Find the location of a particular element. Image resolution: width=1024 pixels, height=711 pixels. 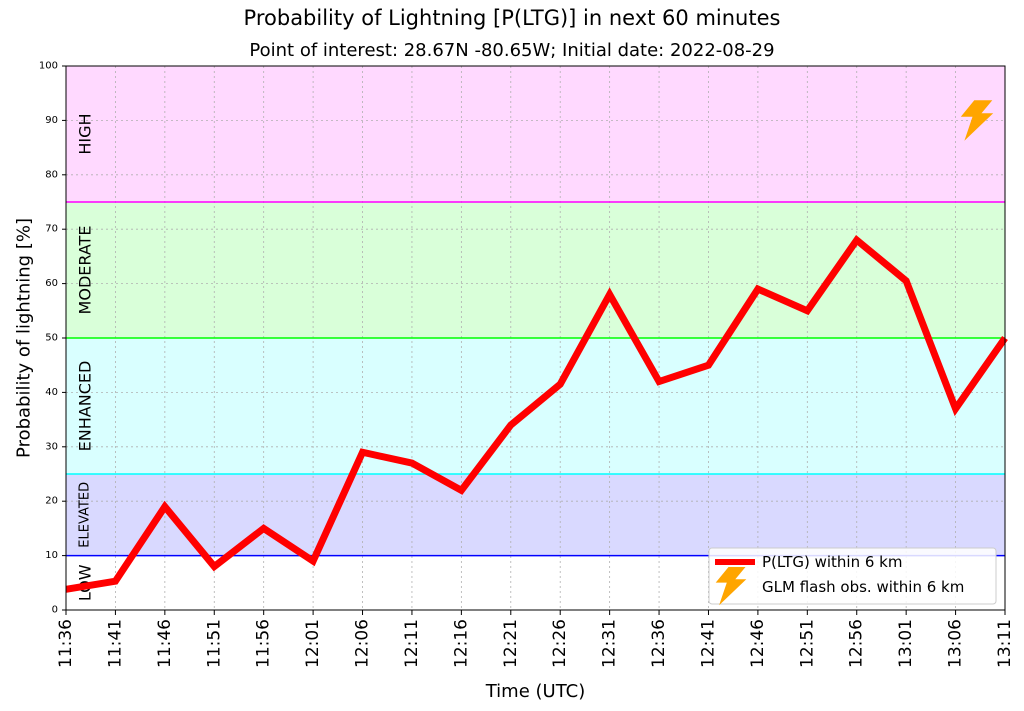

x-tick-label: 12:56 is located at coordinates (857, 643).